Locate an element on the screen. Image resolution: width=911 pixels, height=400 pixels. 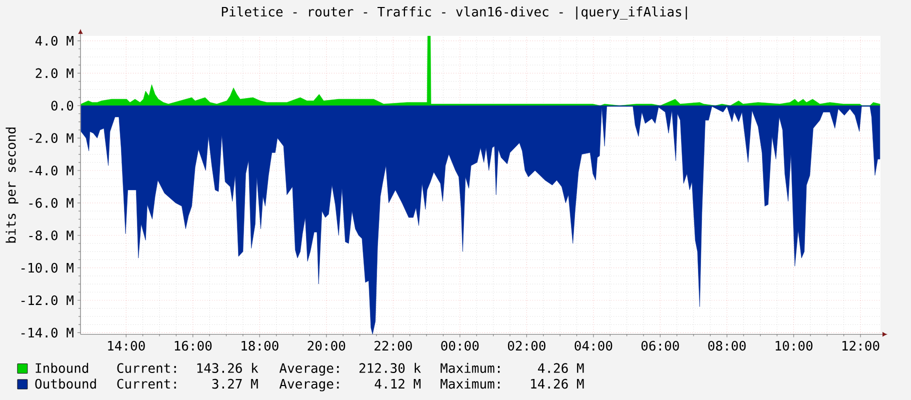
x-tick-label: 14:00 is located at coordinates (126, 345).